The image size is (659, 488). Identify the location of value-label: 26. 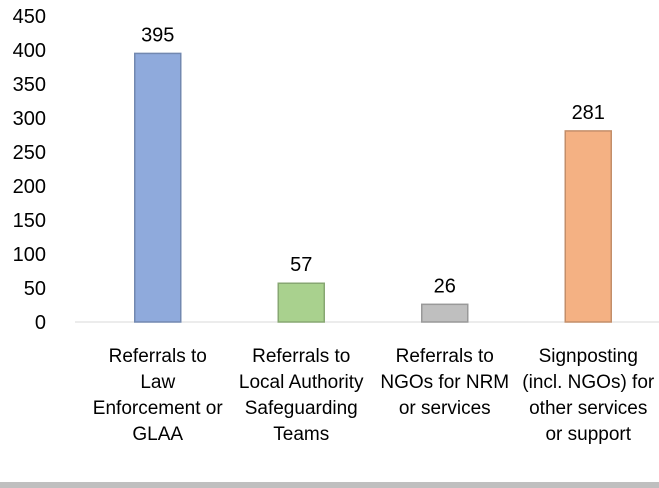
(445, 286).